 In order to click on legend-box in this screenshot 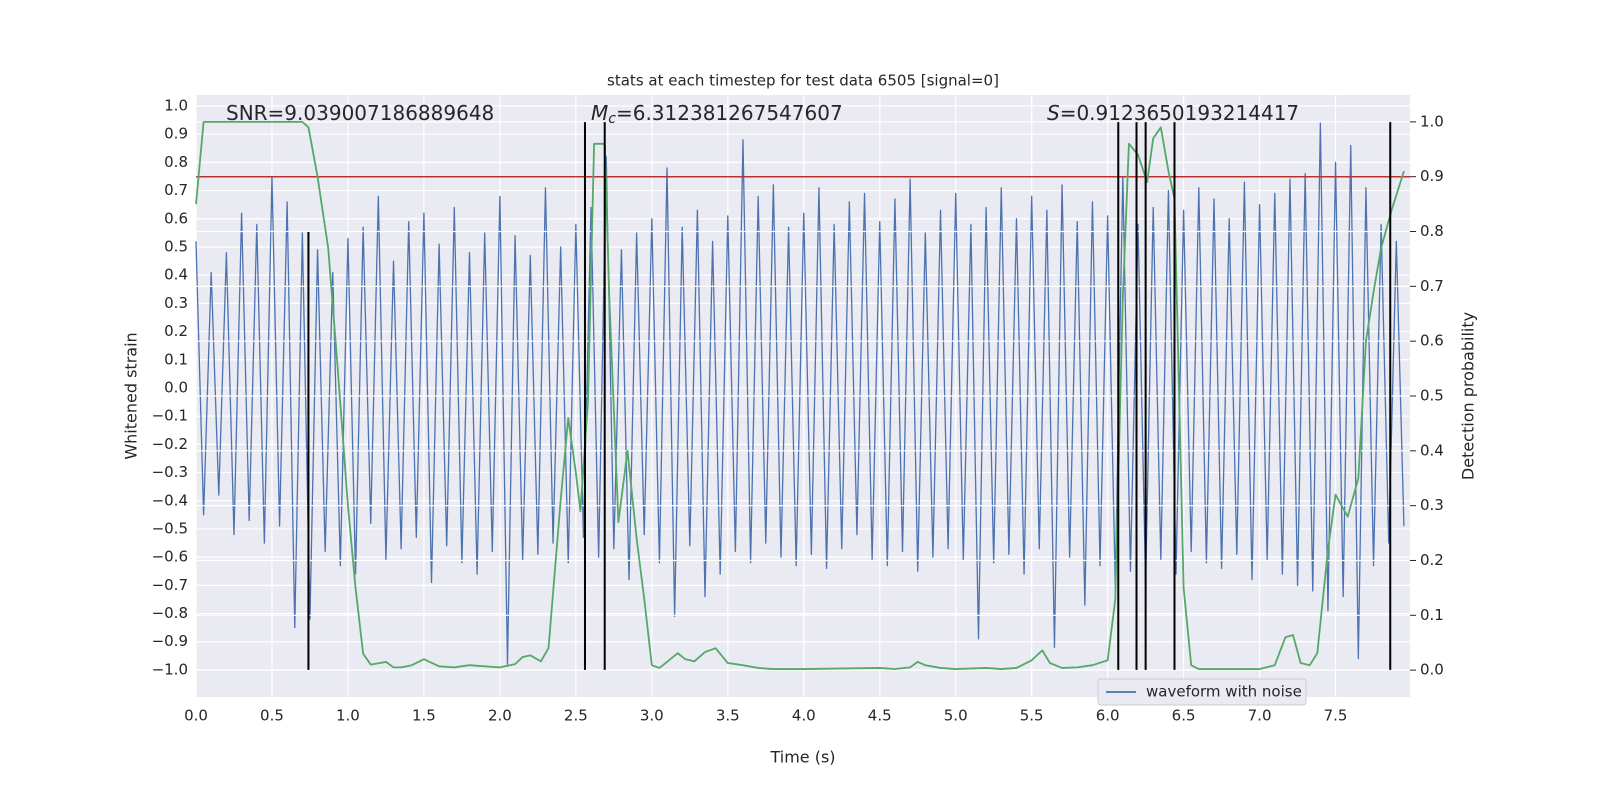, I will do `click(1202, 692)`.